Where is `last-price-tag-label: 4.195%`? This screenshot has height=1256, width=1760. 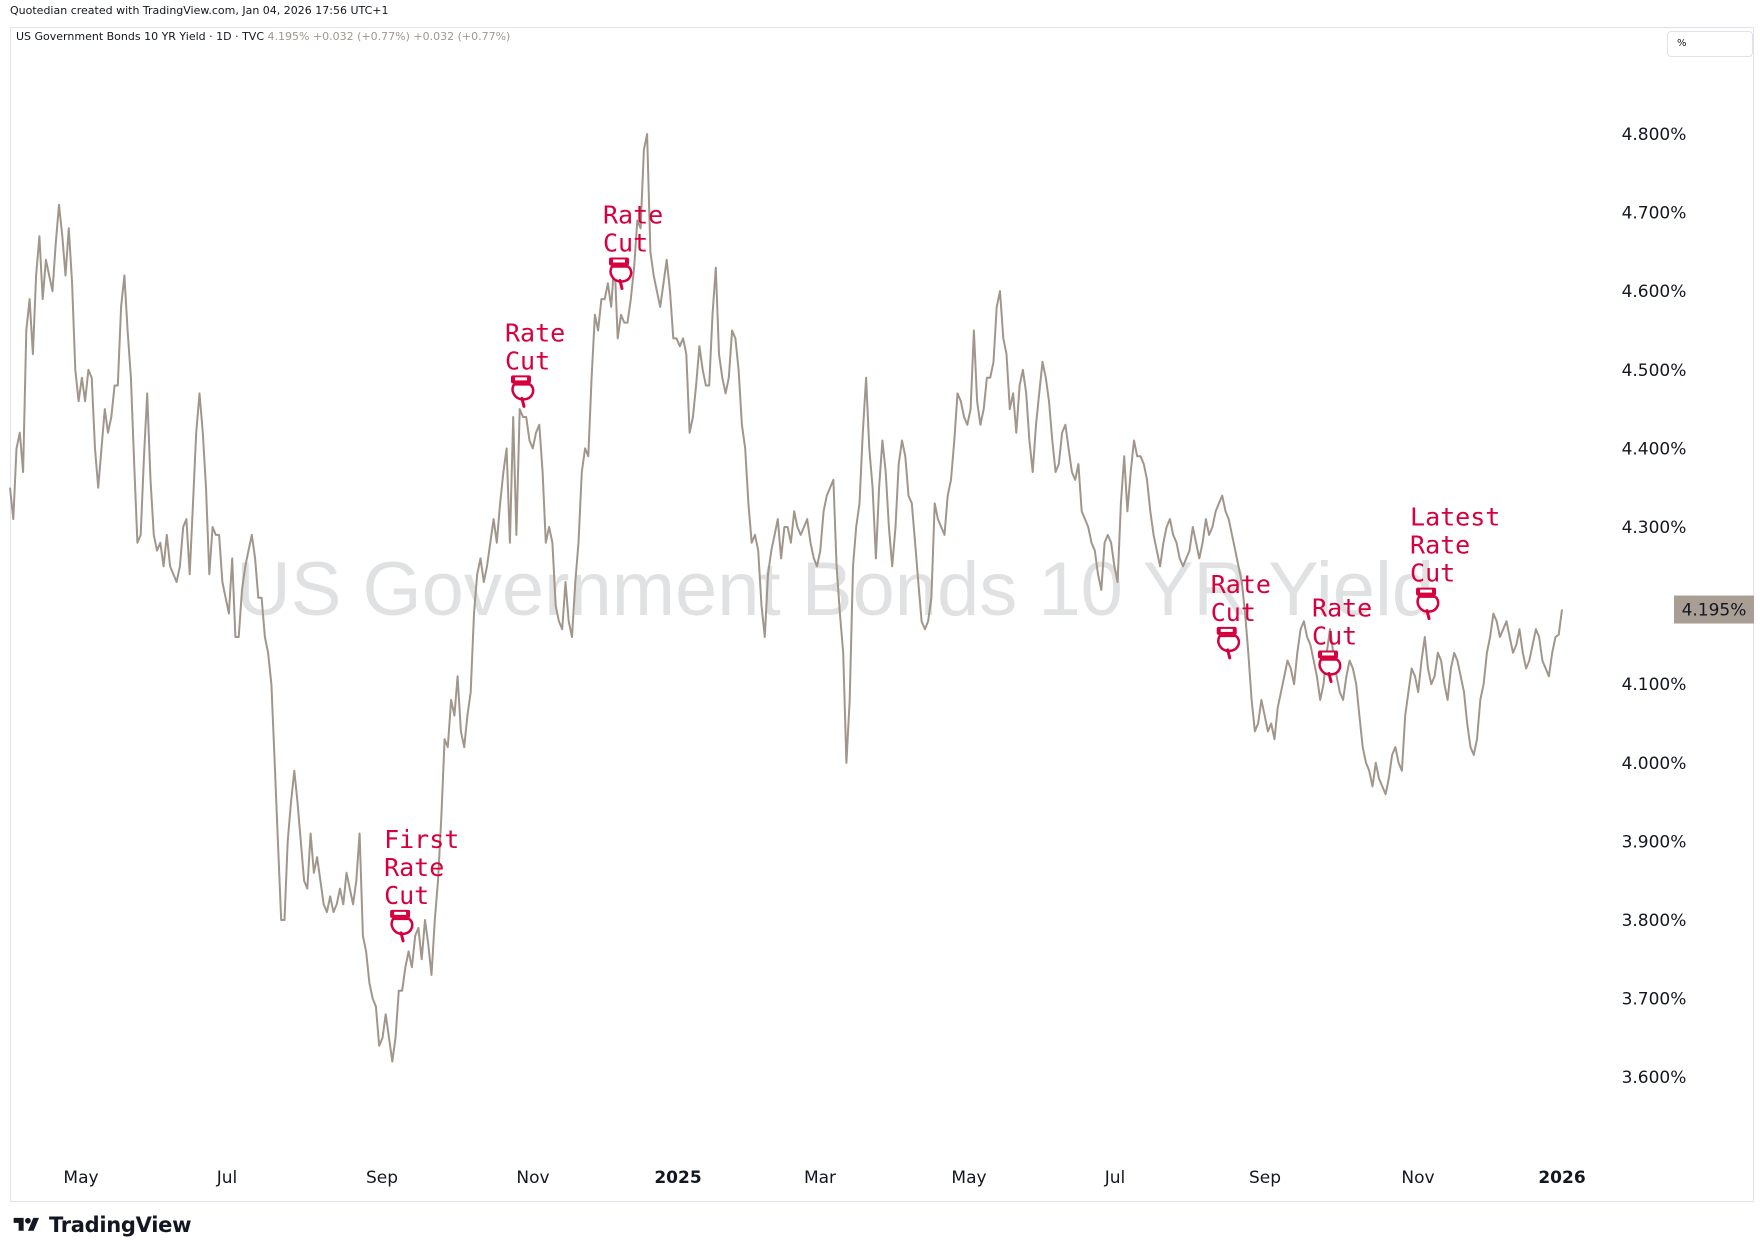
last-price-tag-label: 4.195% is located at coordinates (1714, 611).